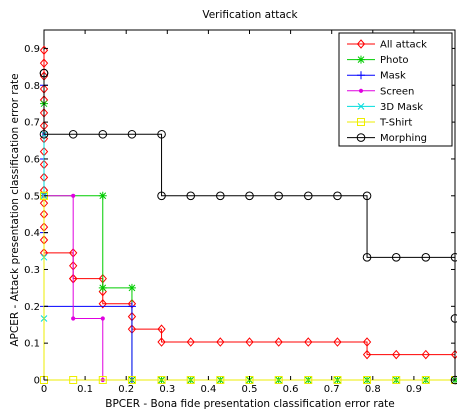 This screenshot has width=457, height=412. What do you see at coordinates (291, 389) in the screenshot?
I see `x-tick-label: 0.6` at bounding box center [291, 389].